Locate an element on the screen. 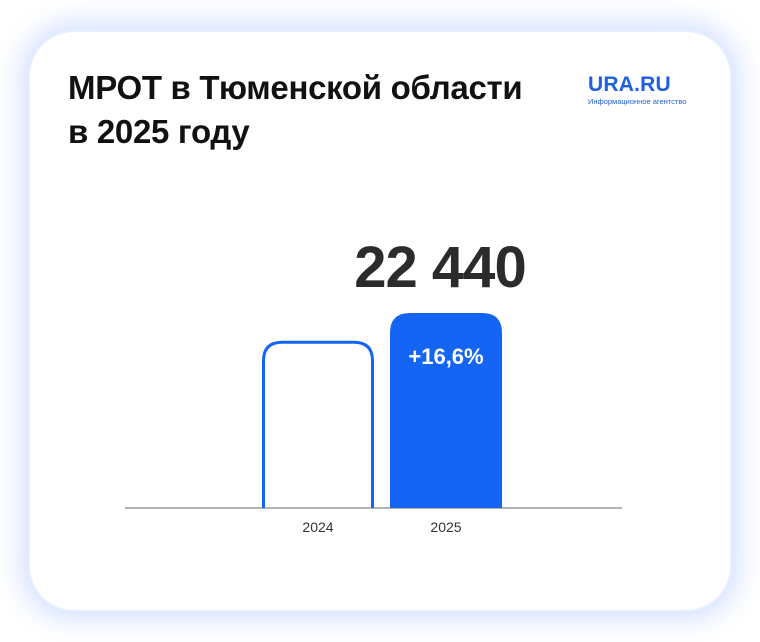  bar-2025 is located at coordinates (446, 410).